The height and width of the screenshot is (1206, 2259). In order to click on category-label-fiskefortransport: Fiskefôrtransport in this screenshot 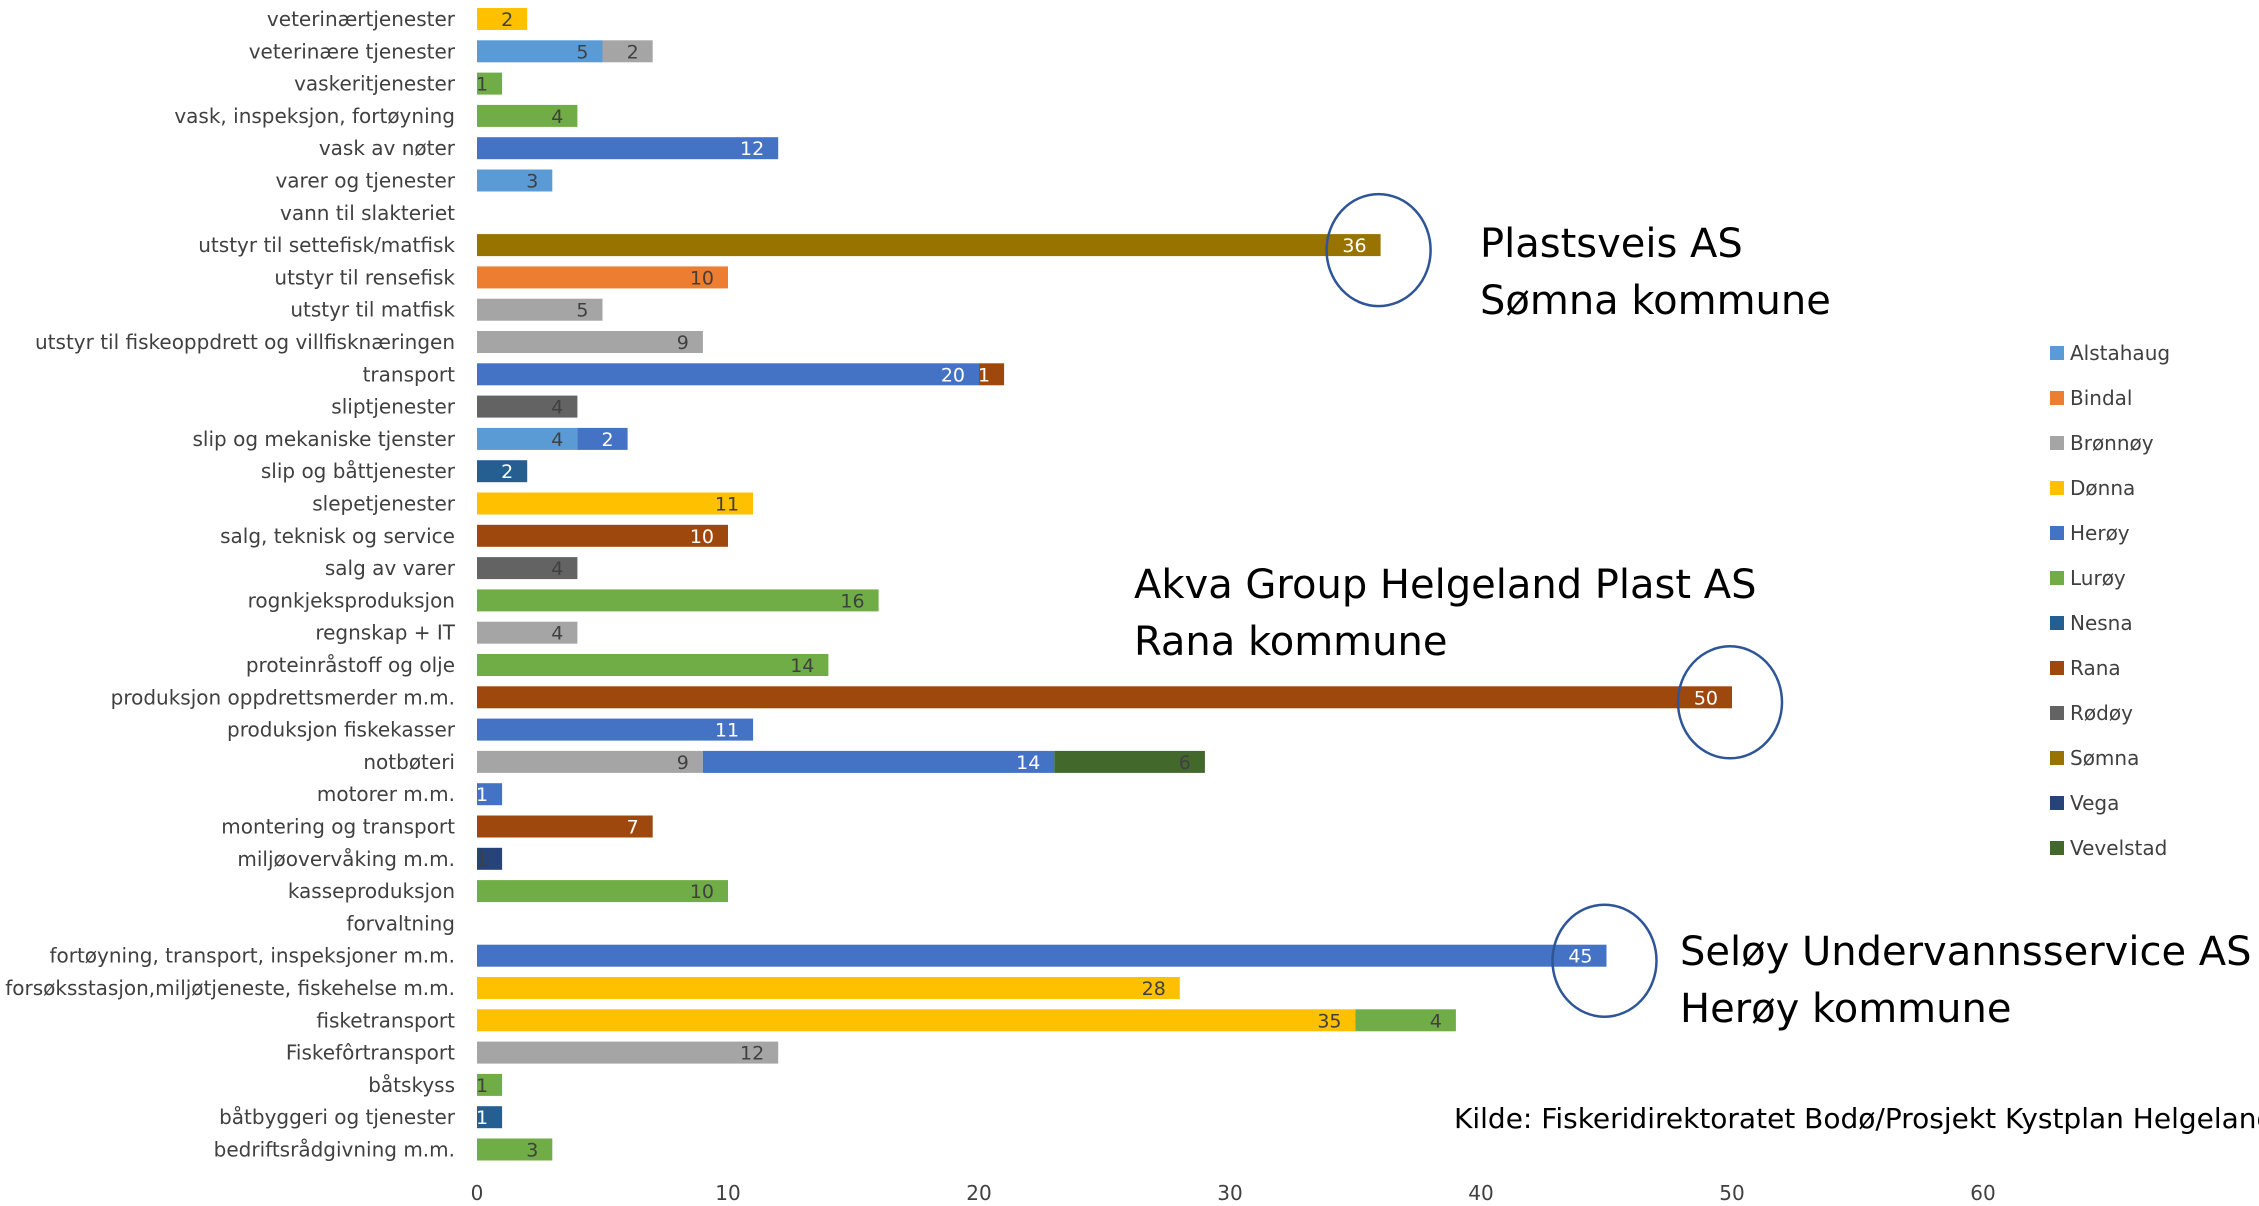, I will do `click(370, 1053)`.